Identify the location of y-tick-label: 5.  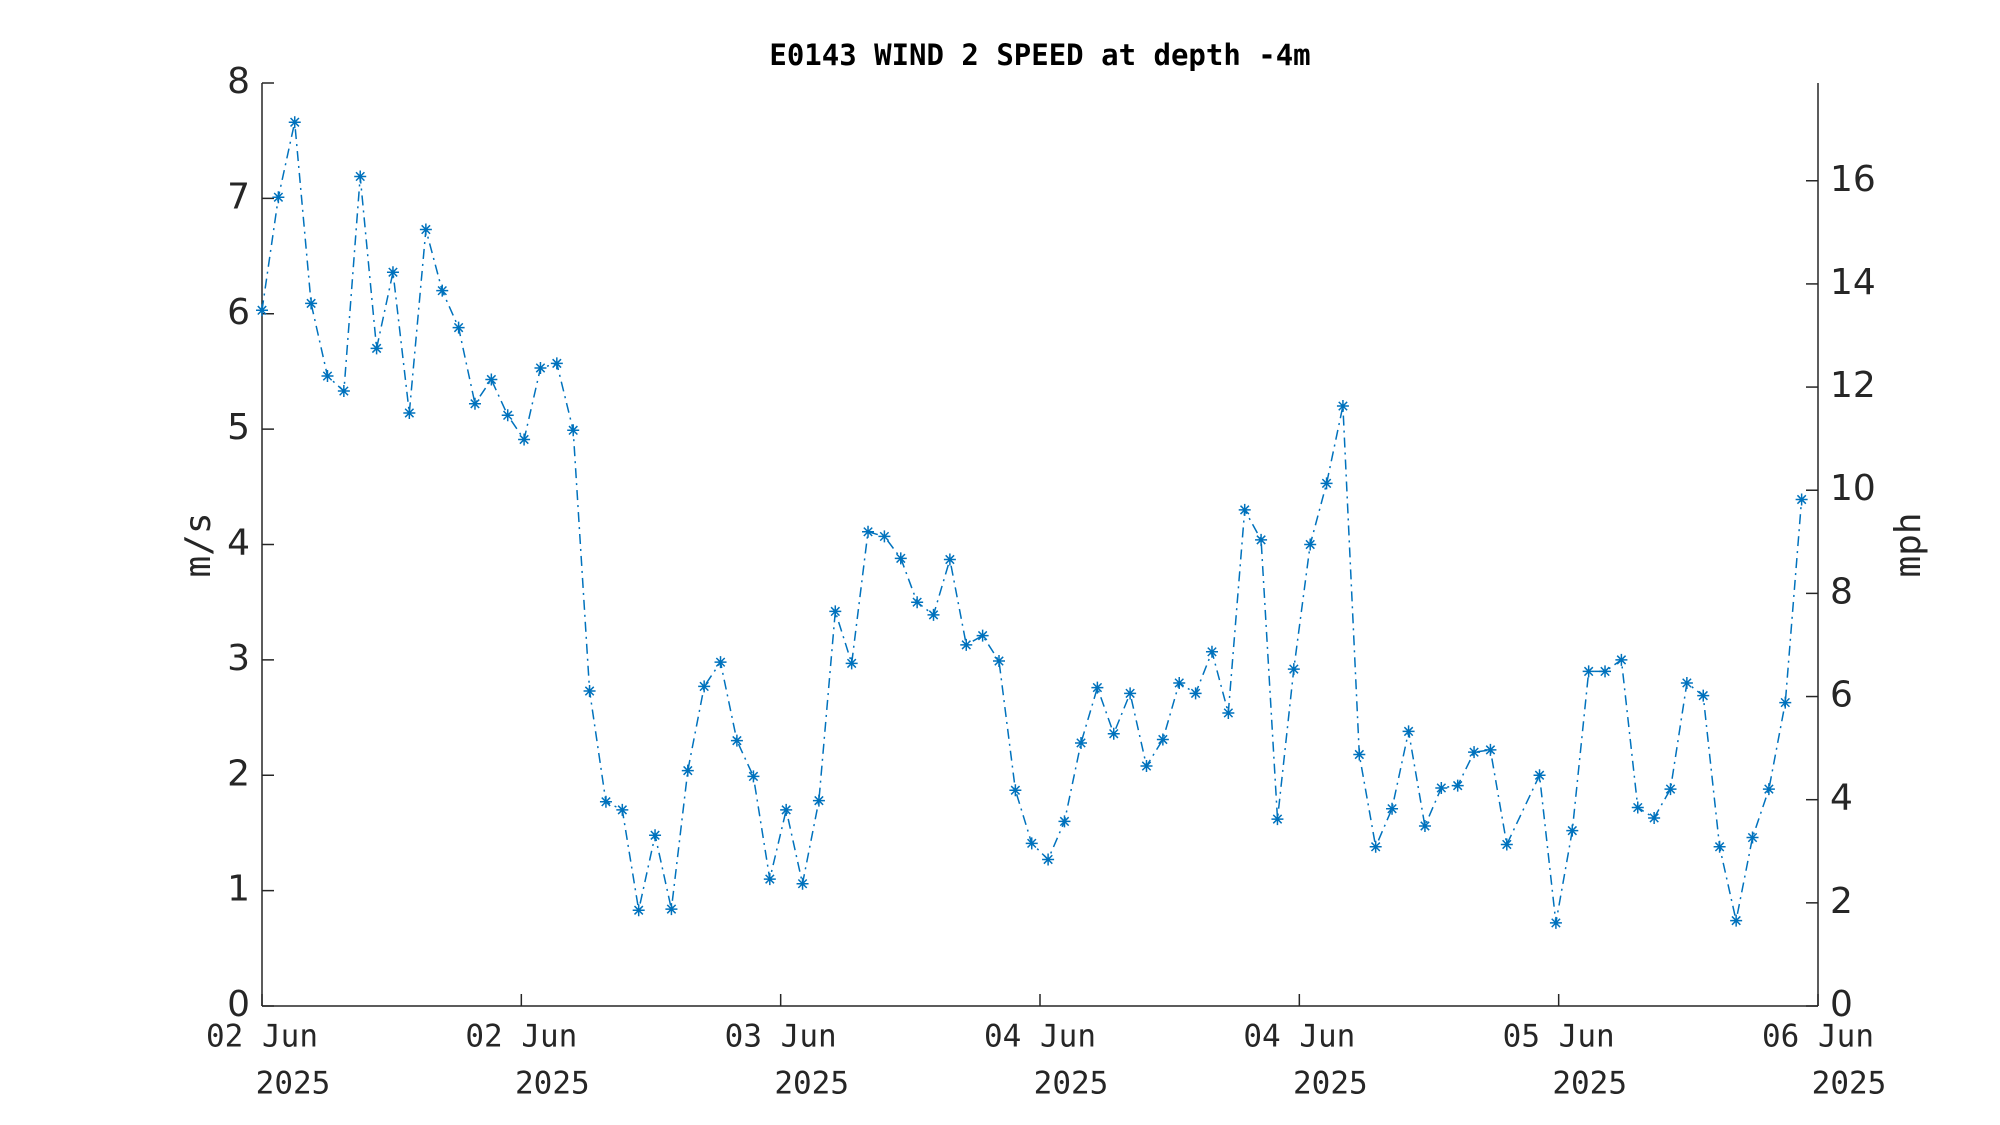
(238, 427).